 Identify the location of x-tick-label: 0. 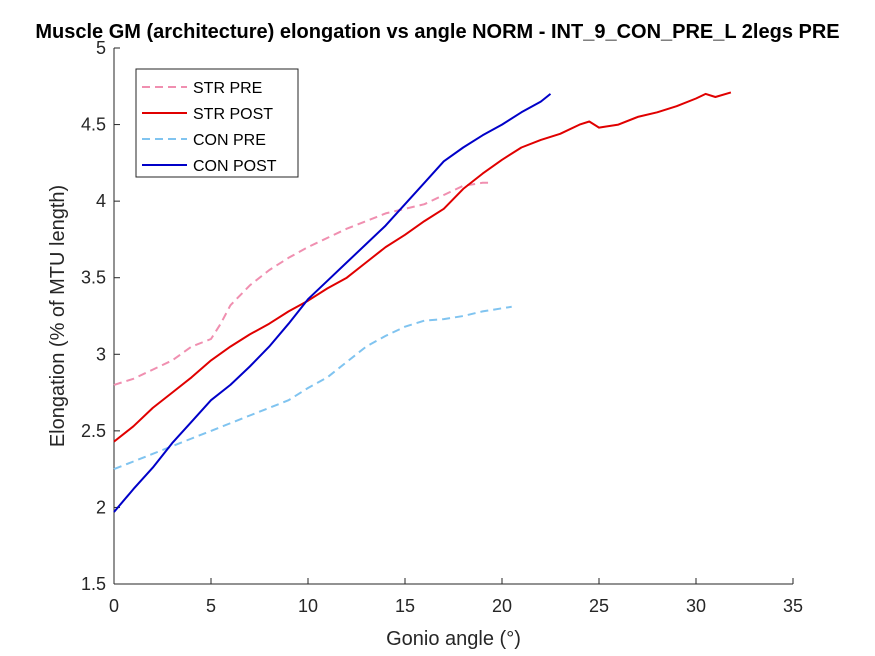
(114, 606).